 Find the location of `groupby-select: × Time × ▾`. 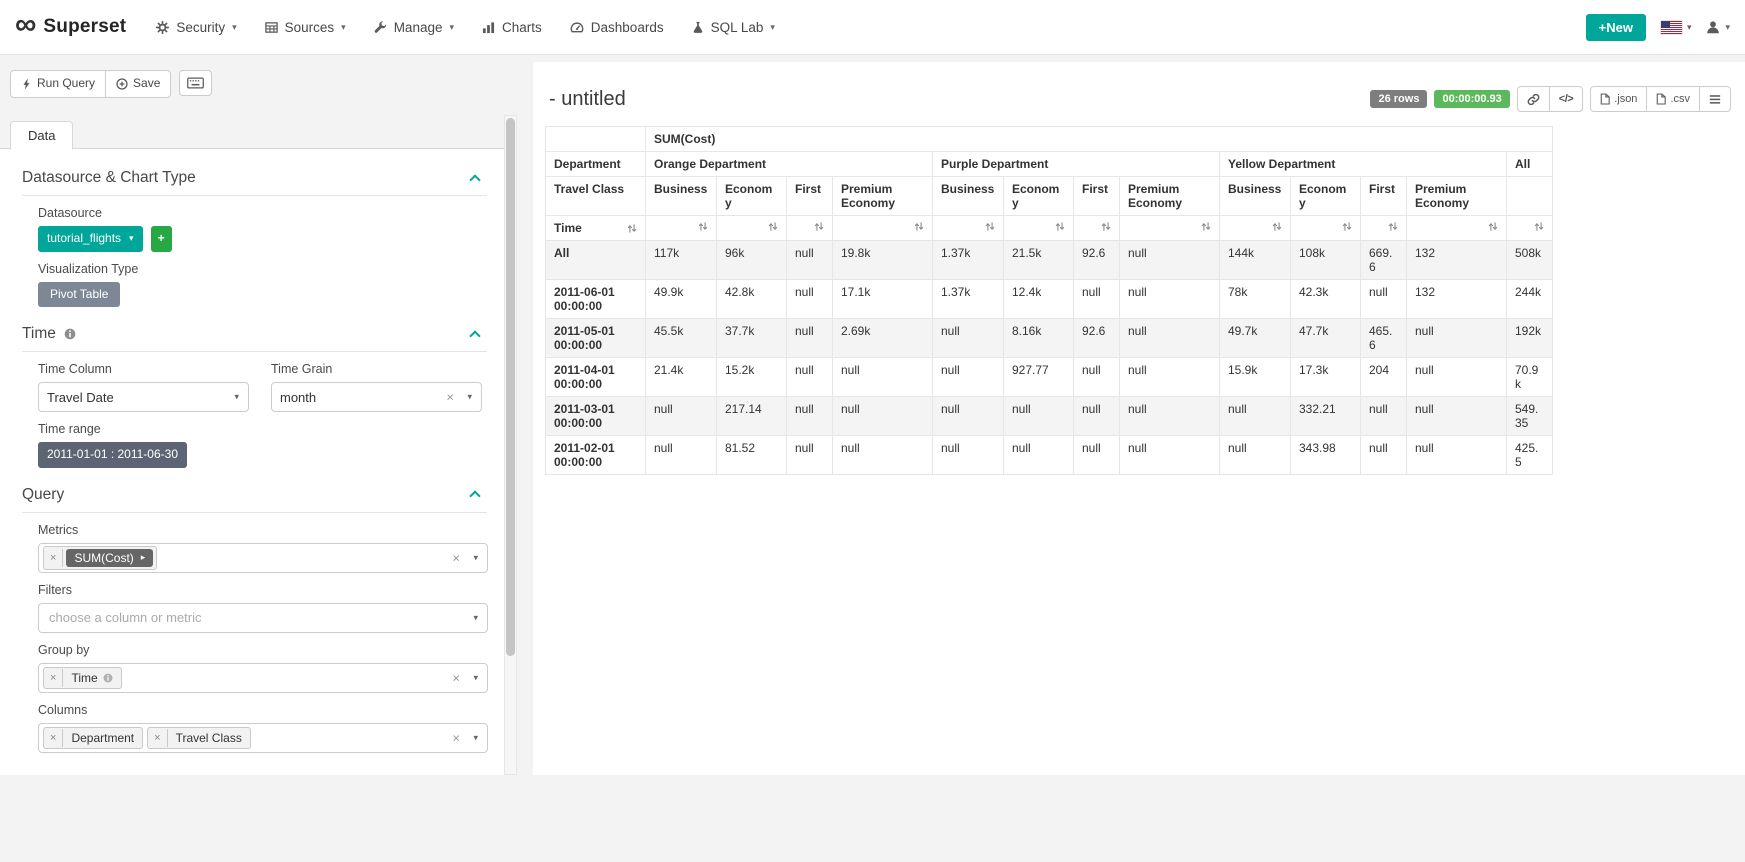

groupby-select: × Time × ▾ is located at coordinates (263, 677).